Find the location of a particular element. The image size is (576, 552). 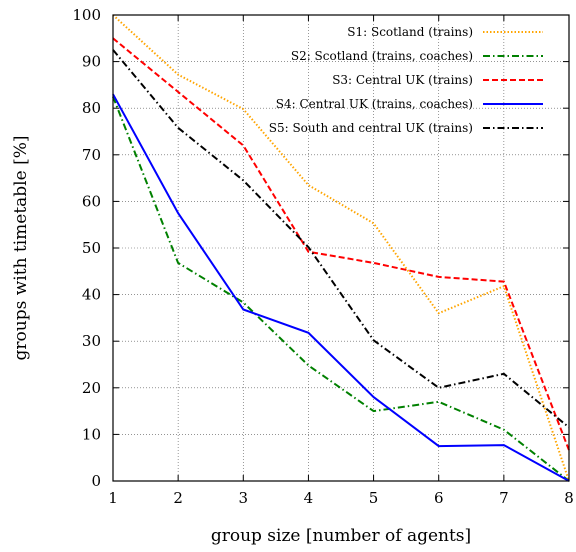

y-tick-label: 0 is located at coordinates (96, 481).